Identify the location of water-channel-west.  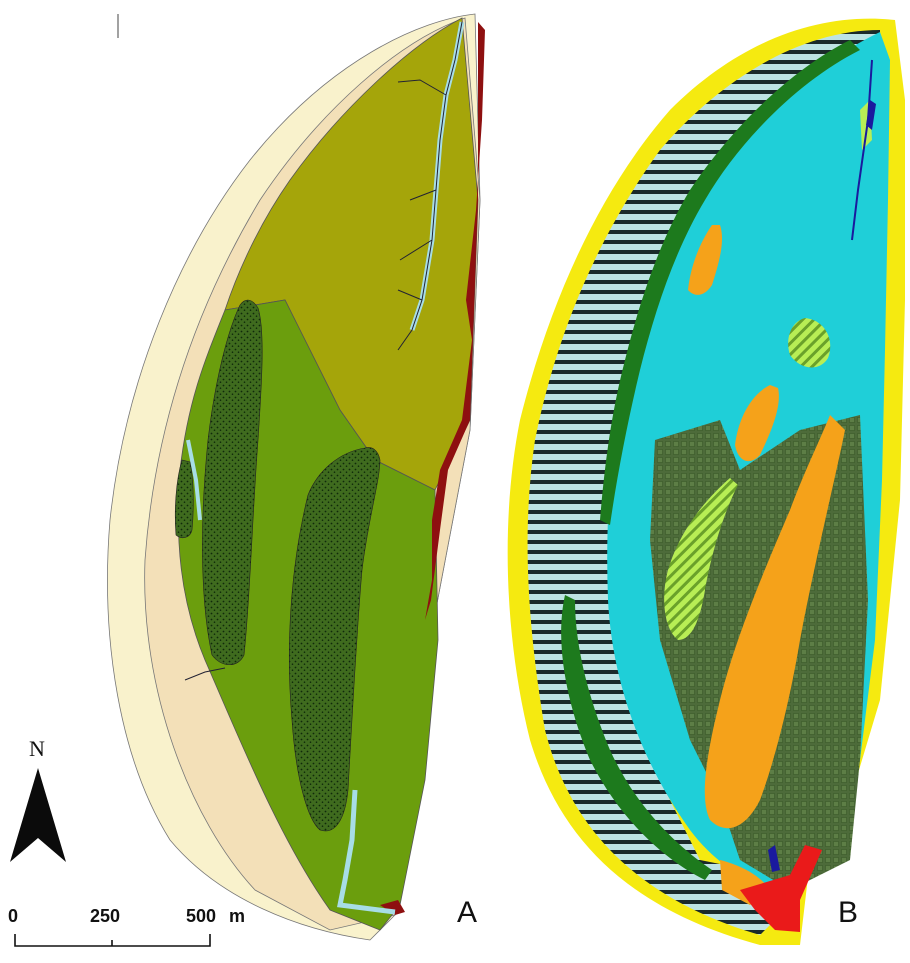
(194, 480).